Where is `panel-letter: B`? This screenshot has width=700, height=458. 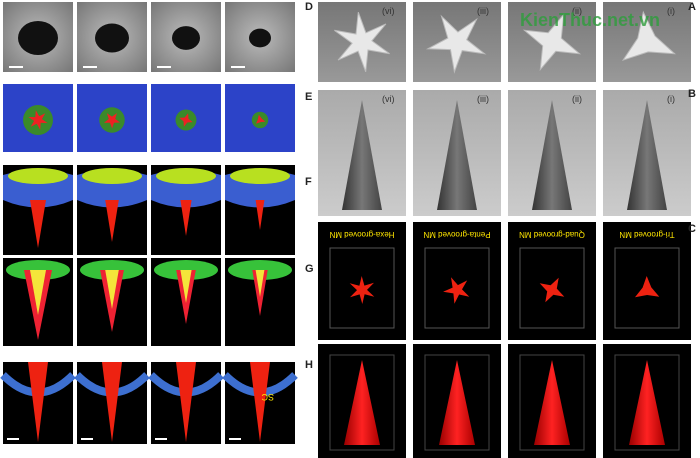
panel-letter: B is located at coordinates (692, 94).